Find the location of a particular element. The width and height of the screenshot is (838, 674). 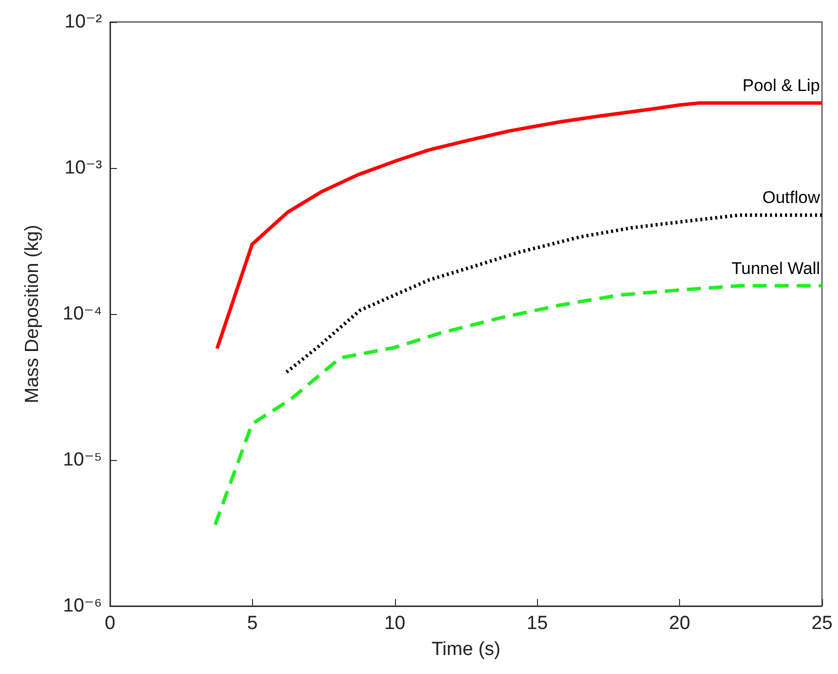

y-tick-label: 10⁻⁶ is located at coordinates (82, 606).